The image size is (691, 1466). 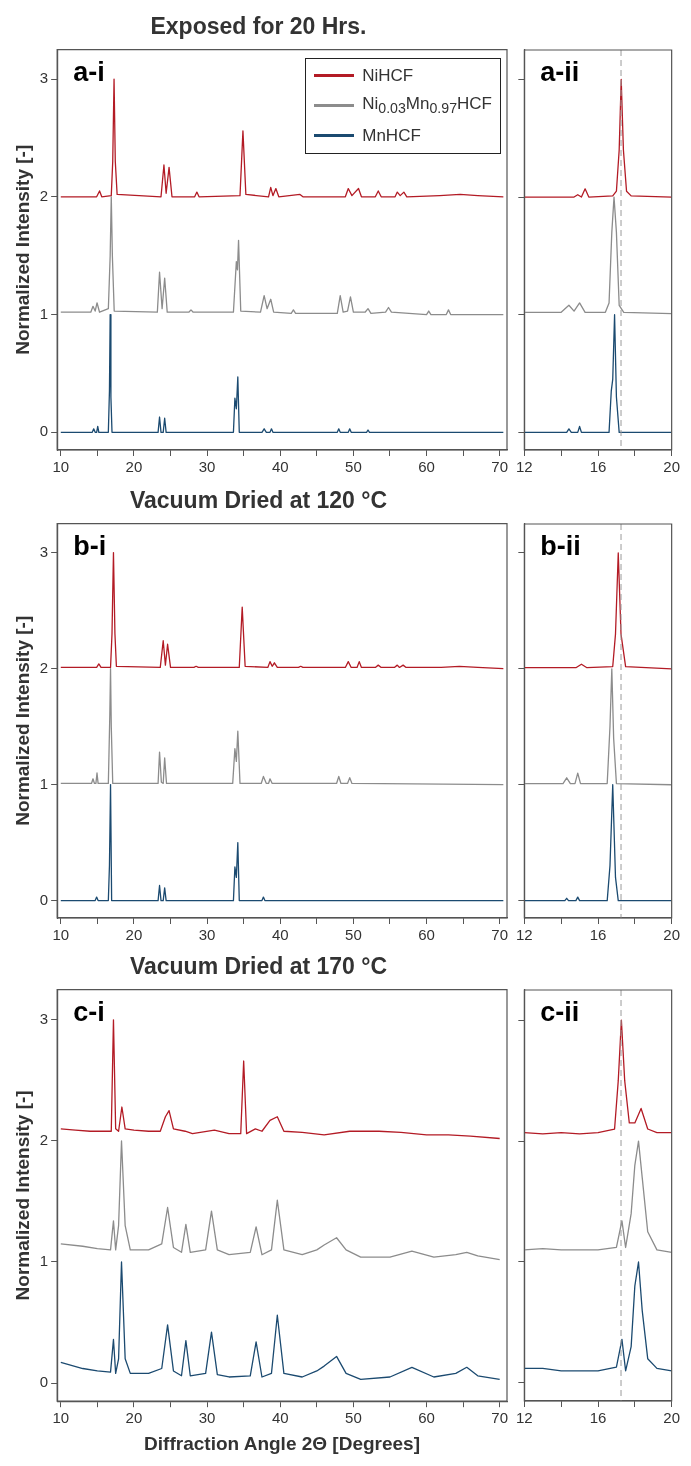 I want to click on annotation: a-ii, so click(x=560, y=71).